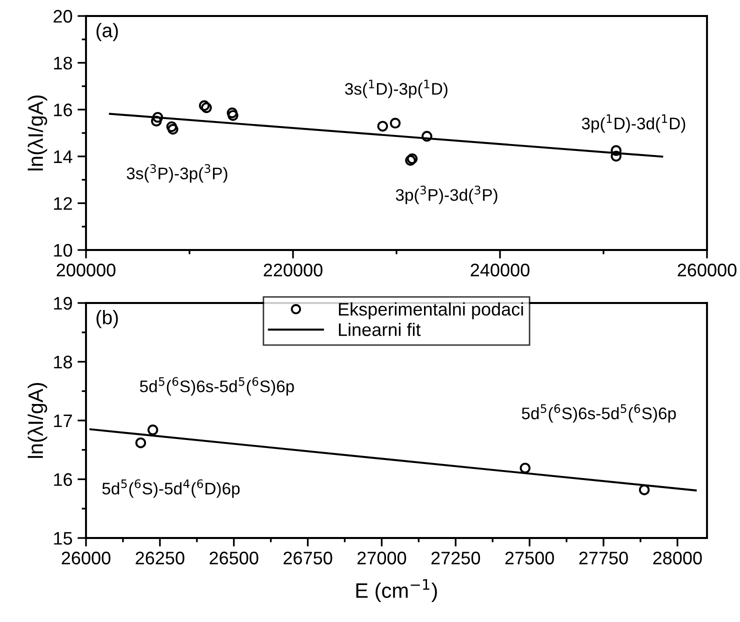 The width and height of the screenshot is (740, 622). What do you see at coordinates (396, 89) in the screenshot?
I see `annotation: 3s($^{1}$D)-3p($^{1}$D)` at bounding box center [396, 89].